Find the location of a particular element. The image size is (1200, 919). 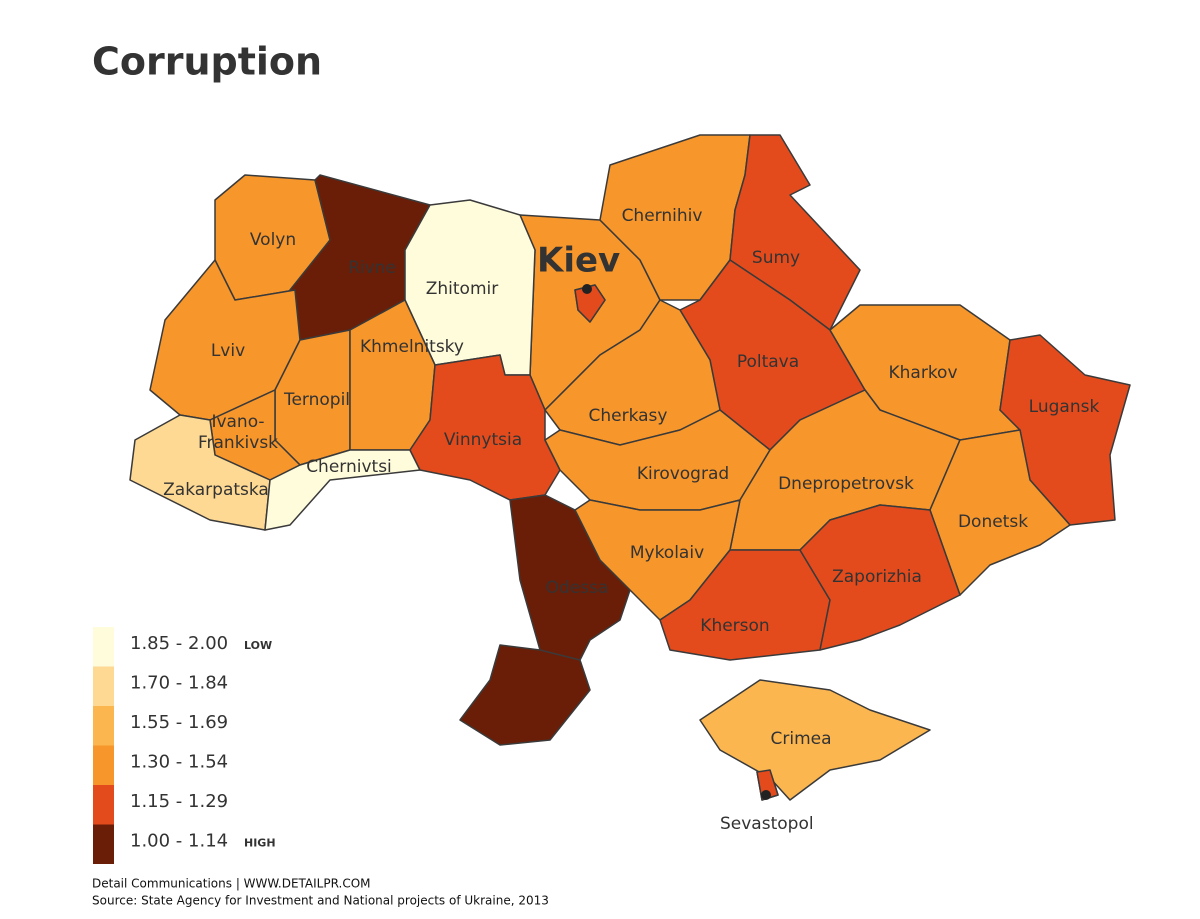

region-label: Donetsk is located at coordinates (993, 522).